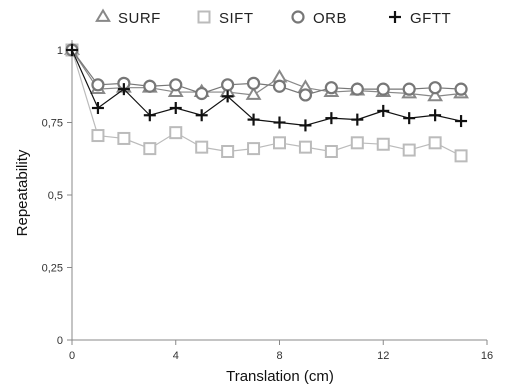  Describe the element at coordinates (383, 356) in the screenshot. I see `x-tick-label: 12` at that location.